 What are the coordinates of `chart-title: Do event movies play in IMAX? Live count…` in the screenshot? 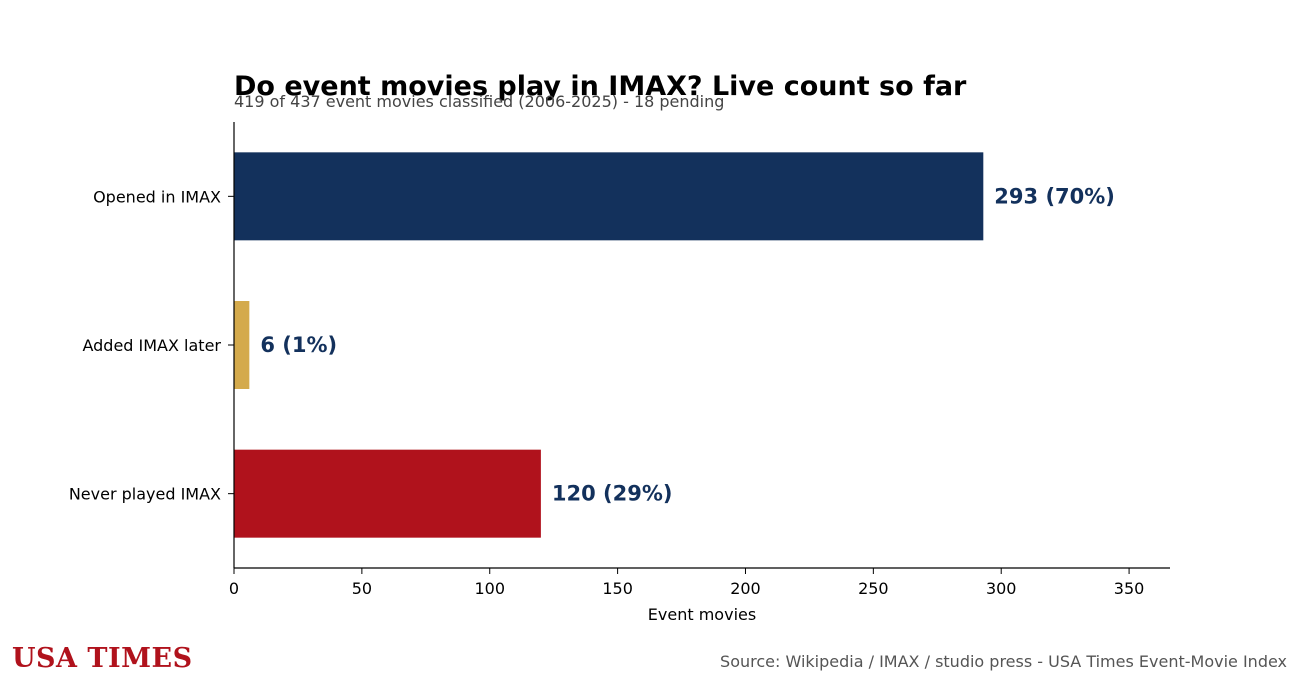 It's located at (600, 86).